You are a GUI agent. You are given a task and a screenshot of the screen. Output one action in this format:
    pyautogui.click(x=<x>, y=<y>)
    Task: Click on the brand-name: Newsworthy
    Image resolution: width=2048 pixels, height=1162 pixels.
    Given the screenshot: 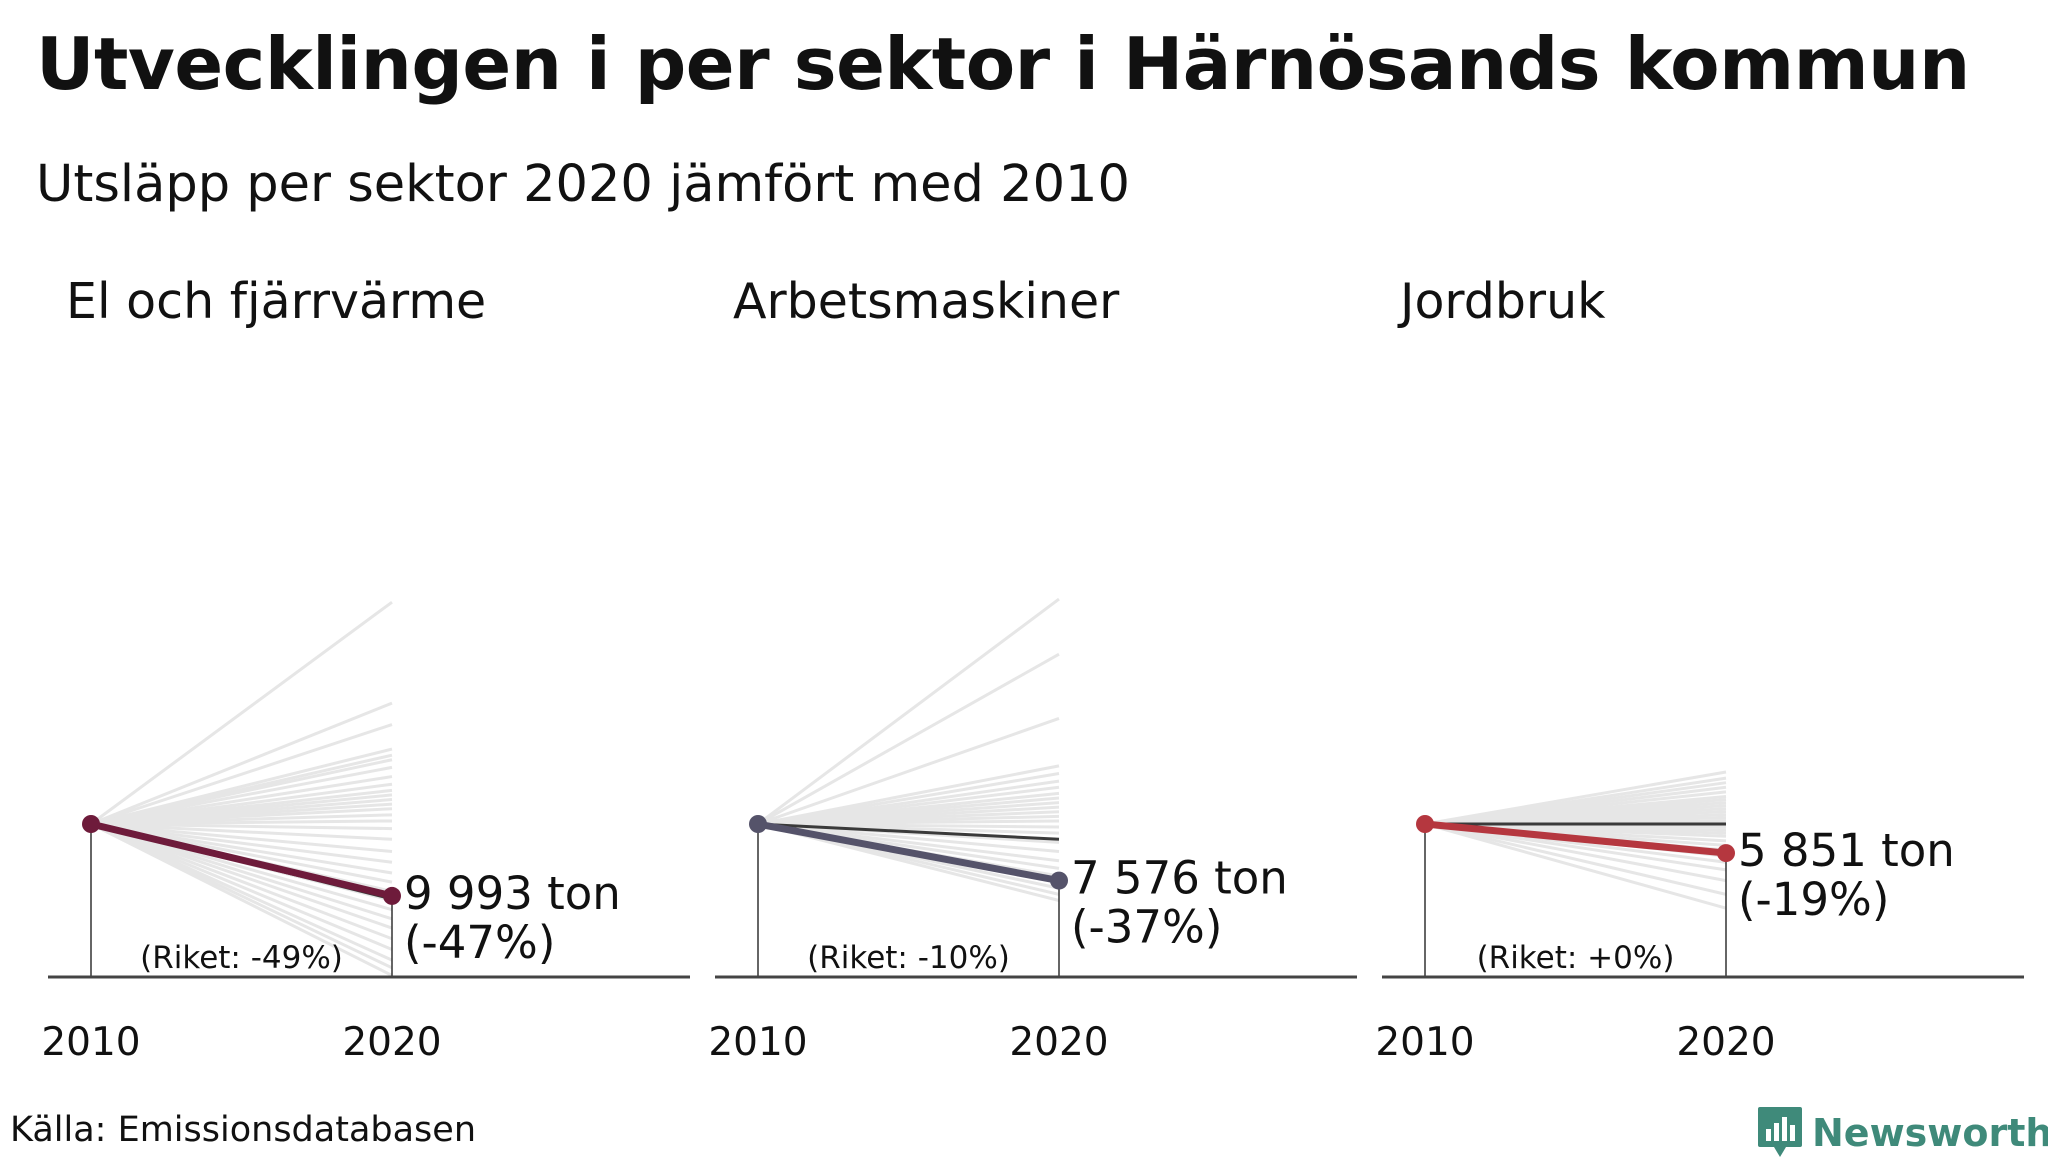 What is the action you would take?
    pyautogui.click(x=1930, y=1133)
    